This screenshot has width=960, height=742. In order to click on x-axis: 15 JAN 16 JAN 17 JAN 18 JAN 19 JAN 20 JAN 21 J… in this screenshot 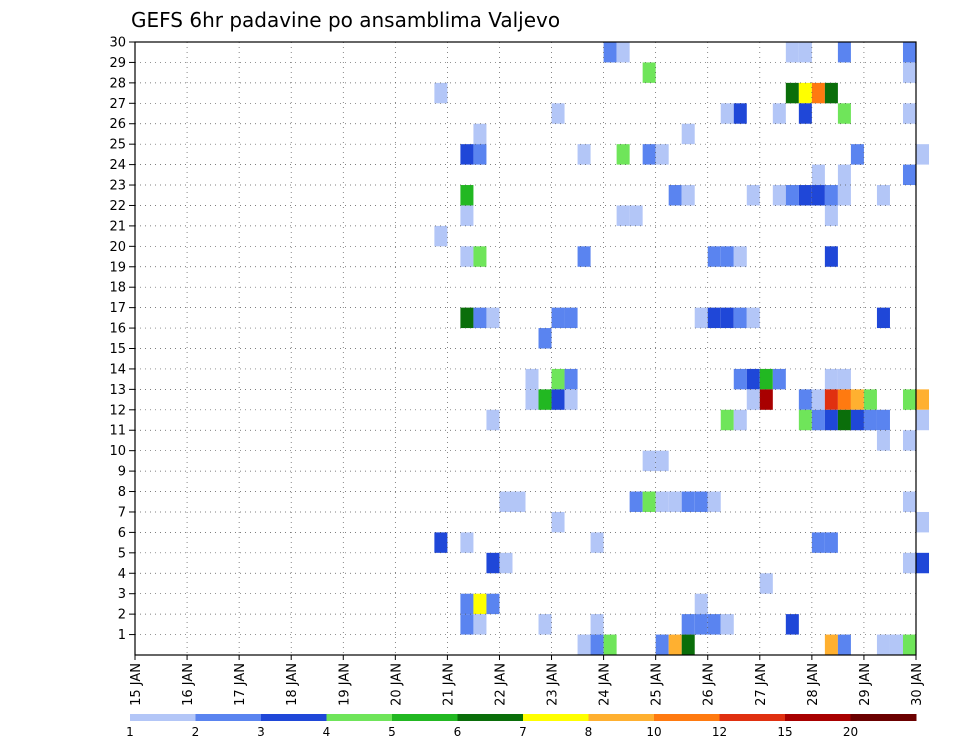, I will do `click(527, 680)`.